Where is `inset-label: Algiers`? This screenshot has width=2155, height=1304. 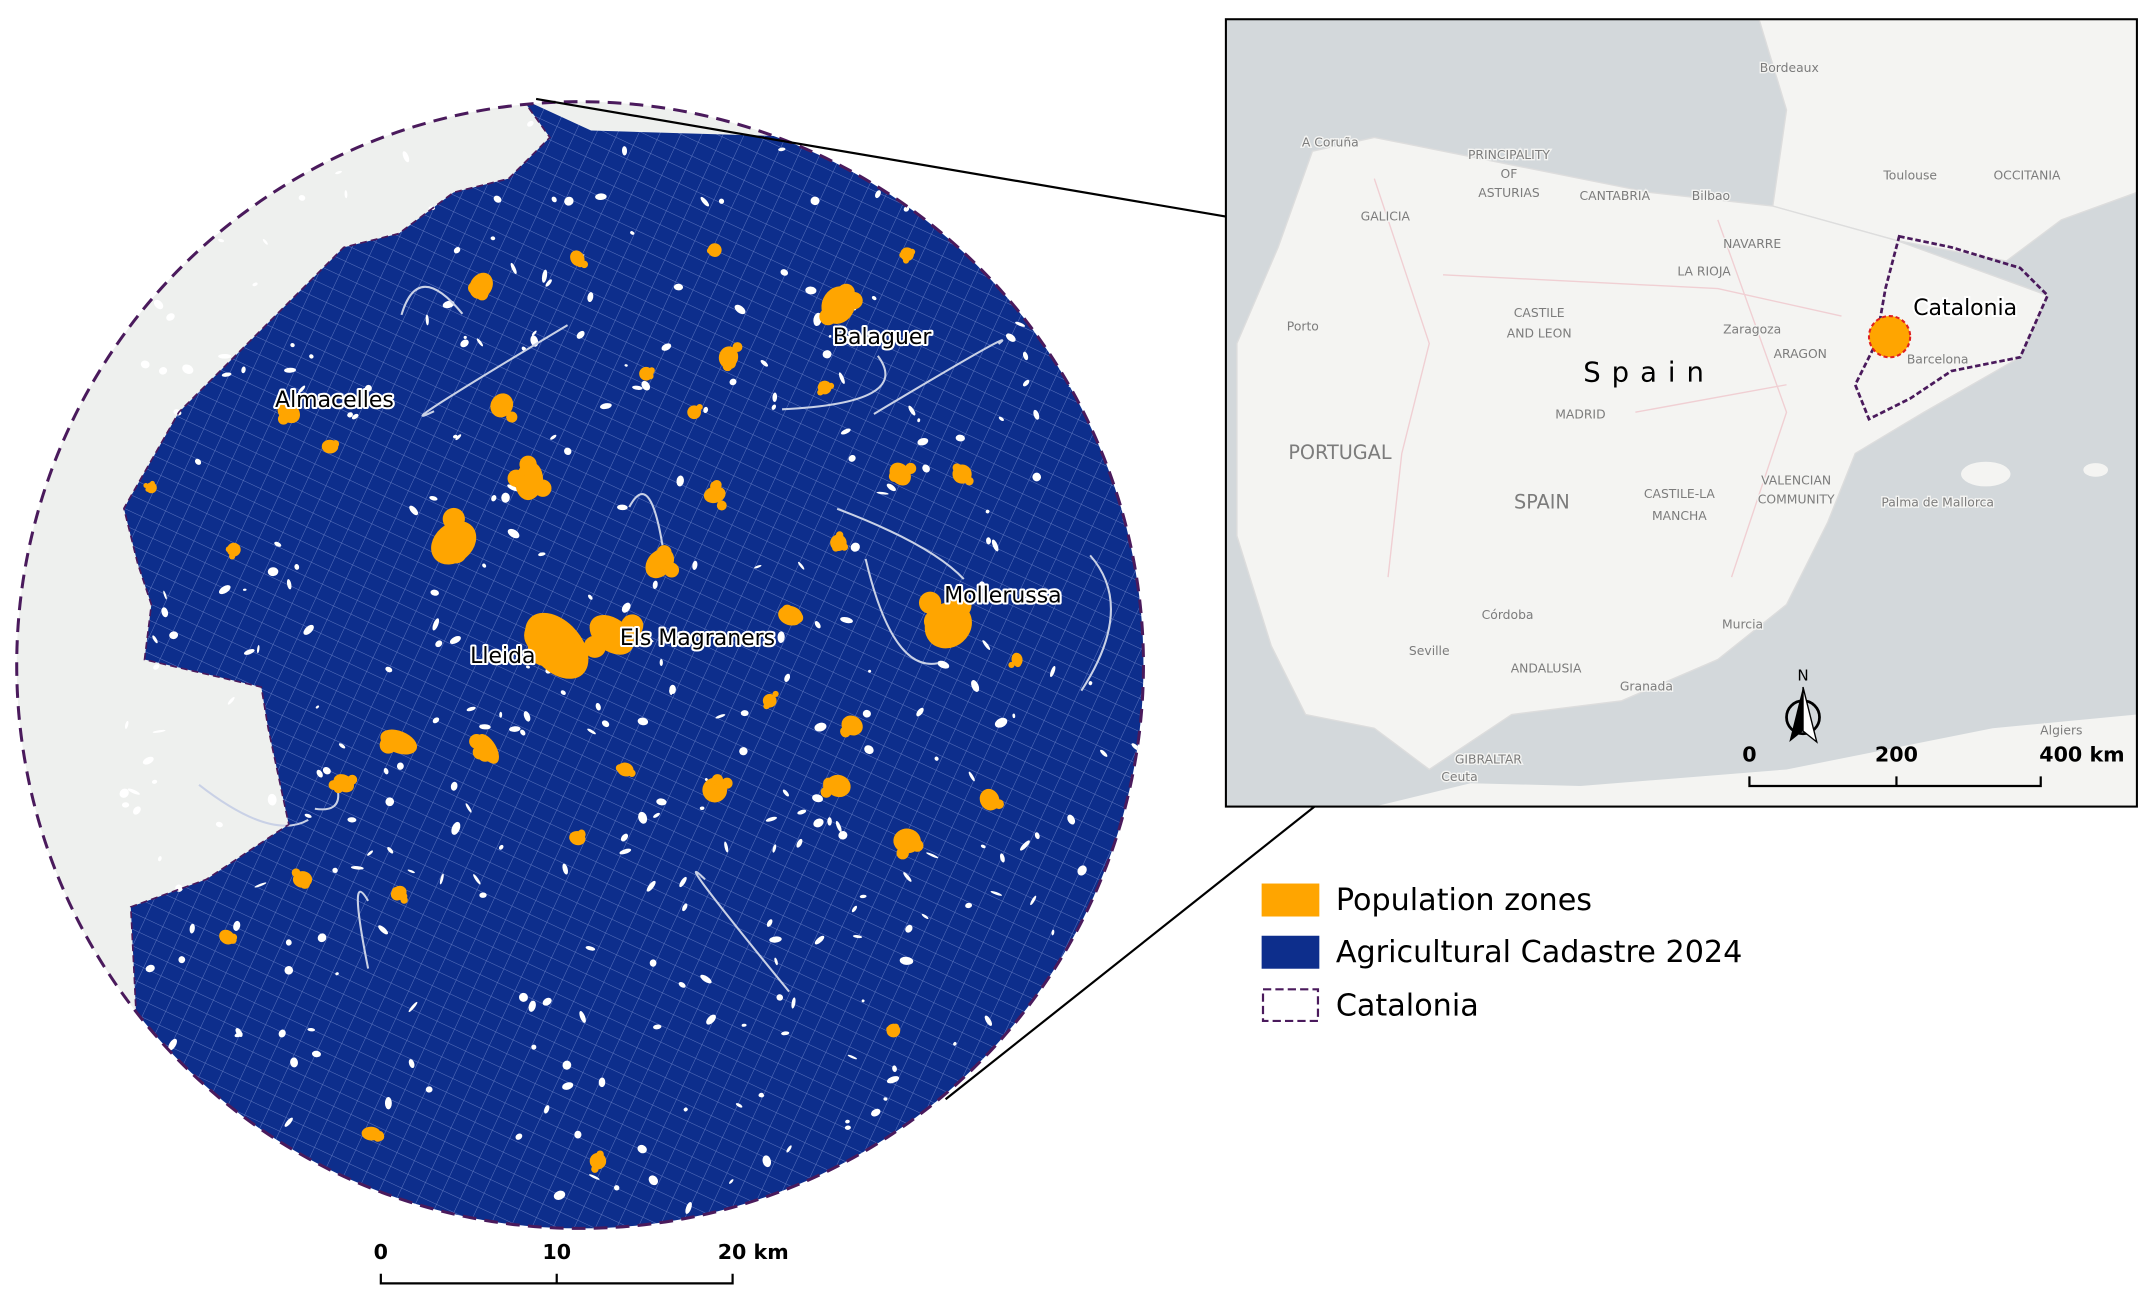
inset-label: Algiers is located at coordinates (2061, 731).